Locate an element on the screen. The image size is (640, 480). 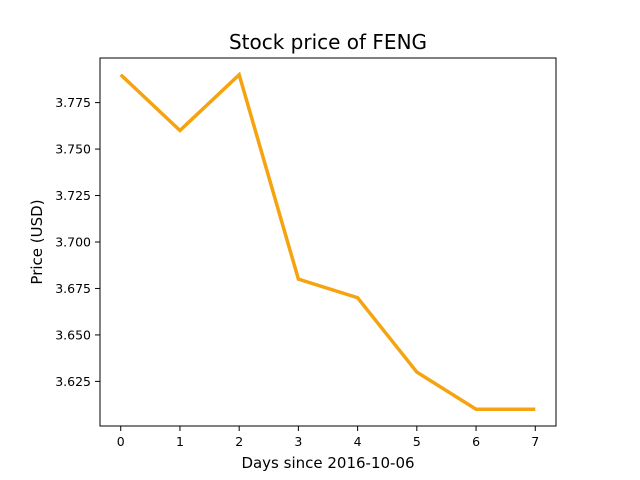
y-axis: 3.625 3.650 3.675 3.700 3.725 3.750 3.775 is located at coordinates (77, 242).